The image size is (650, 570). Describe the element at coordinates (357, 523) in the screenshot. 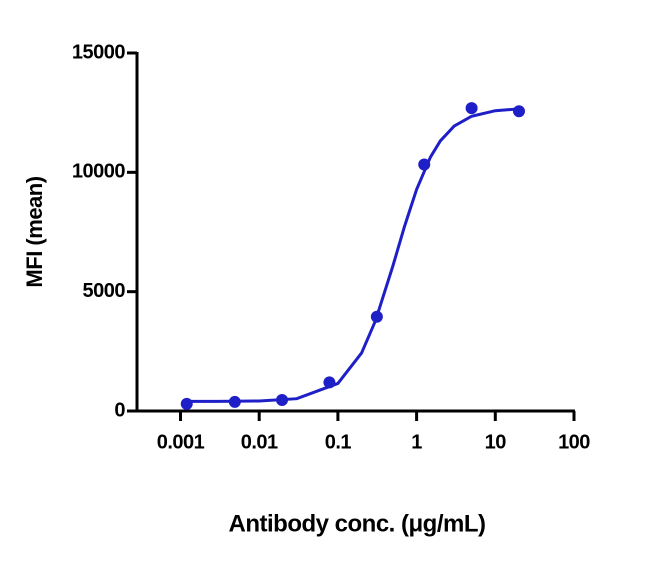

I see `x-axis-label: Antibody conc. (μg/mL)` at that location.